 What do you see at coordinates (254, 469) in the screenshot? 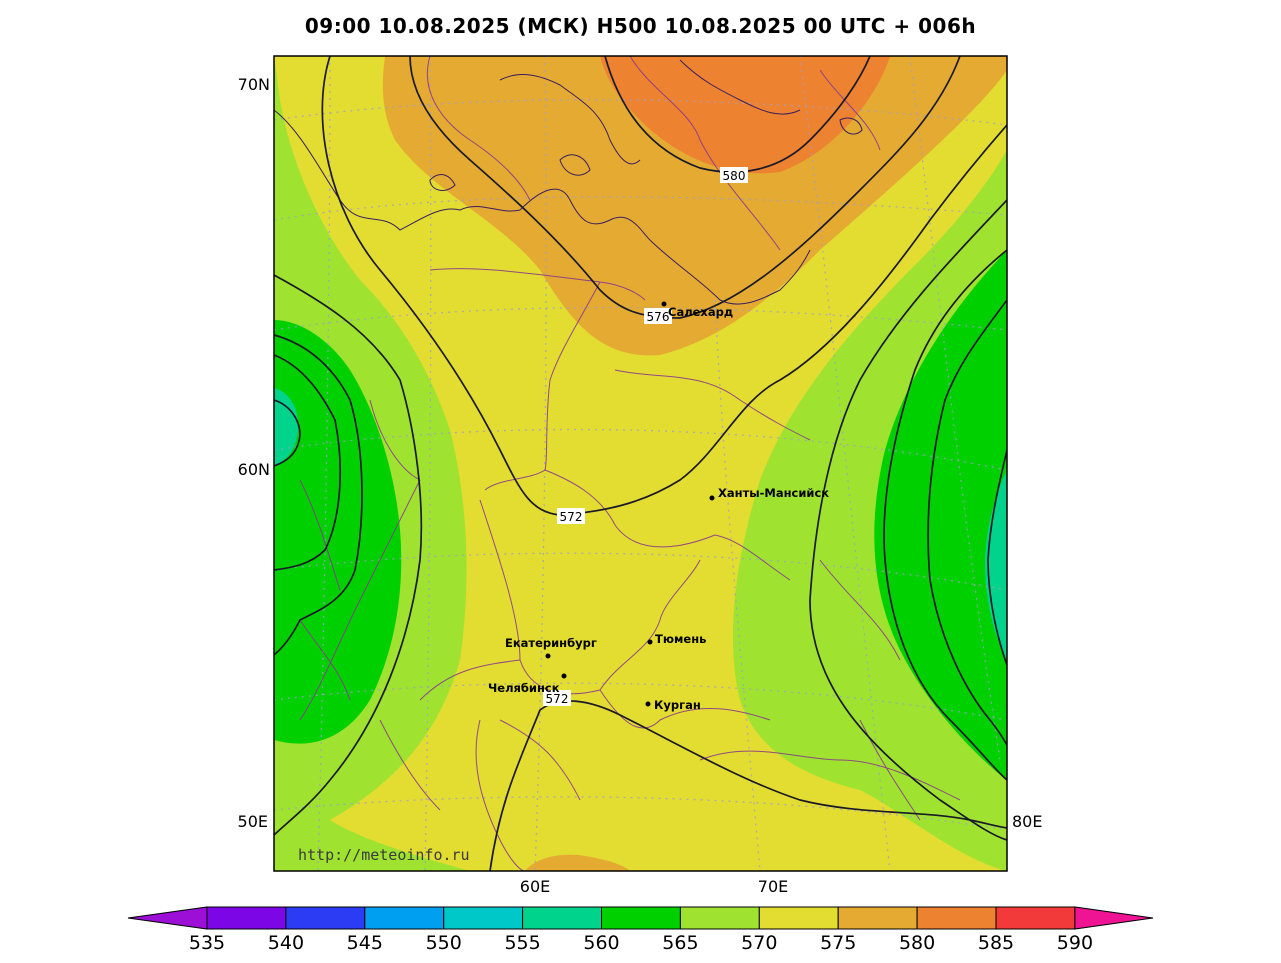
I see `lat-label-60n: 60N` at bounding box center [254, 469].